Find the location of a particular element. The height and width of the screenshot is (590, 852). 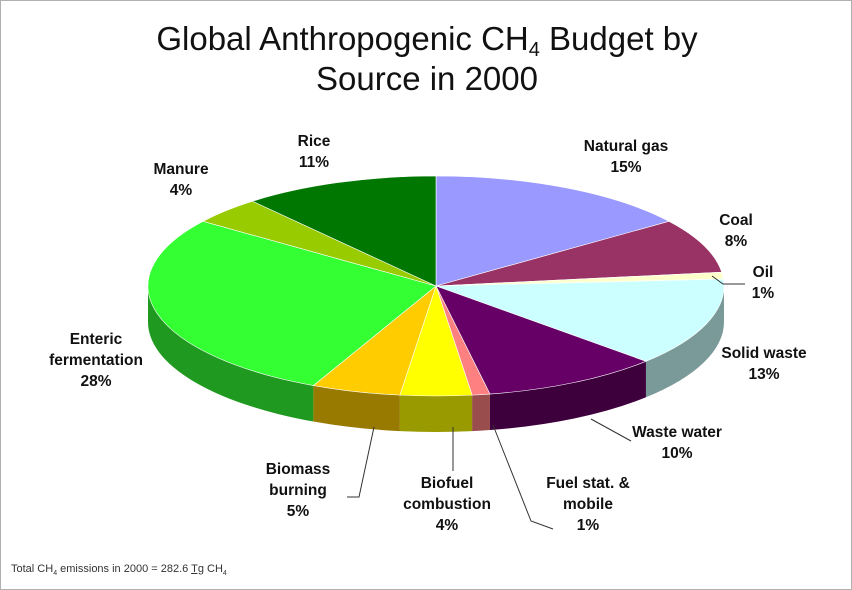

slice-percent-1: 8% is located at coordinates (736, 241).